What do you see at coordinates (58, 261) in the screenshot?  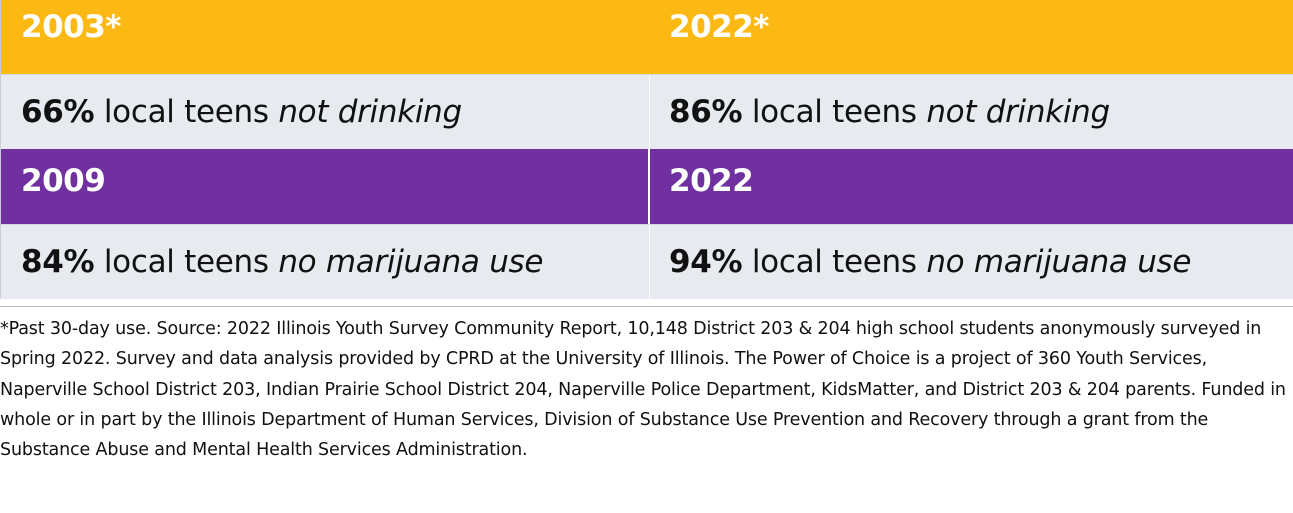 I see `stat-percent: 84%` at bounding box center [58, 261].